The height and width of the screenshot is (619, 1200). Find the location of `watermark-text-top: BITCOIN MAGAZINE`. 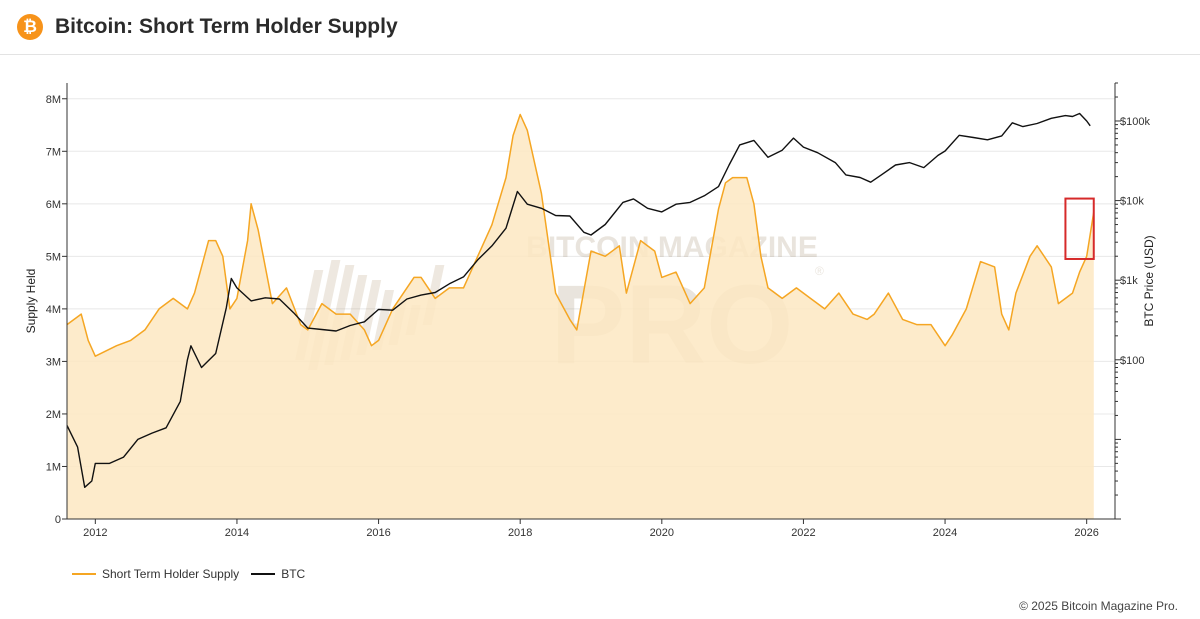

watermark-text-top: BITCOIN MAGAZINE is located at coordinates (672, 247).